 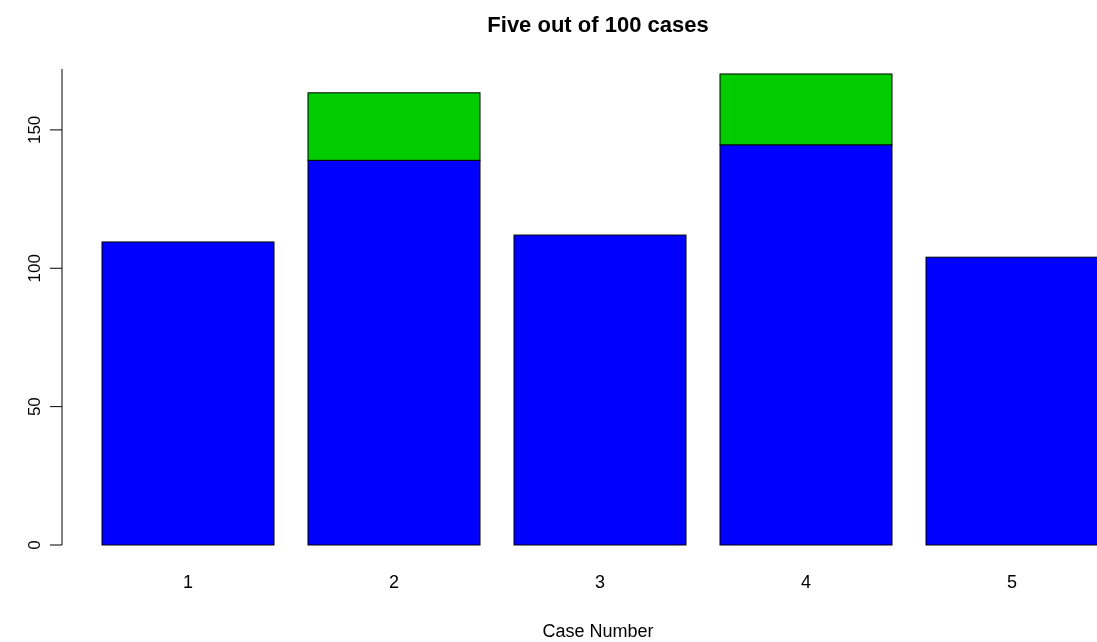 I want to click on chart-title: Five out of 100 cases, so click(x=598, y=24).